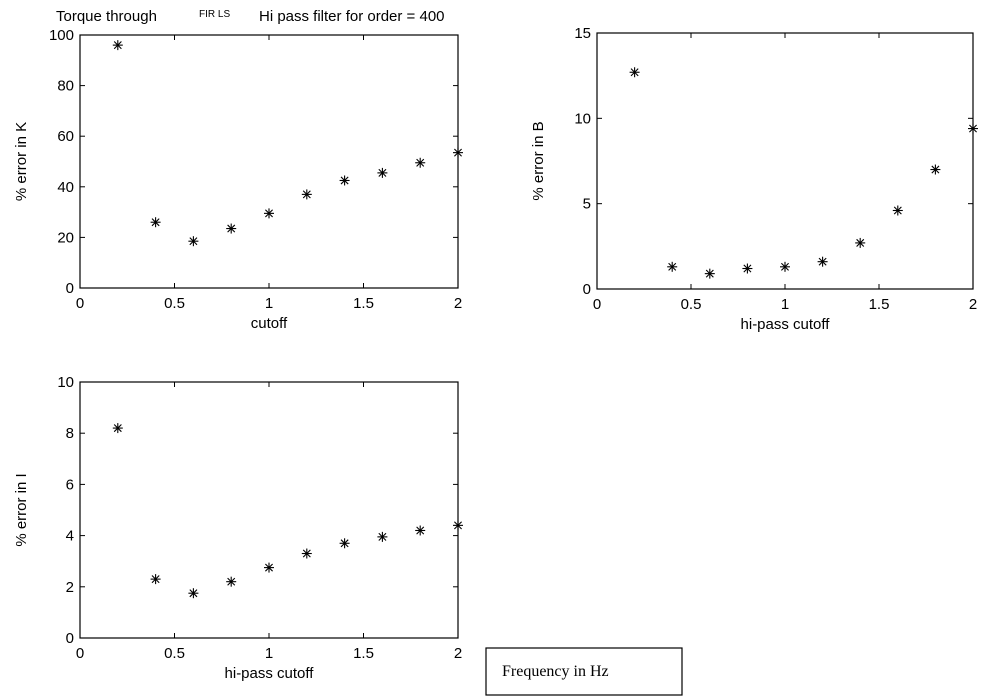 Image resolution: width=982 pixels, height=698 pixels. I want to click on y-tick-label: 5, so click(587, 204).